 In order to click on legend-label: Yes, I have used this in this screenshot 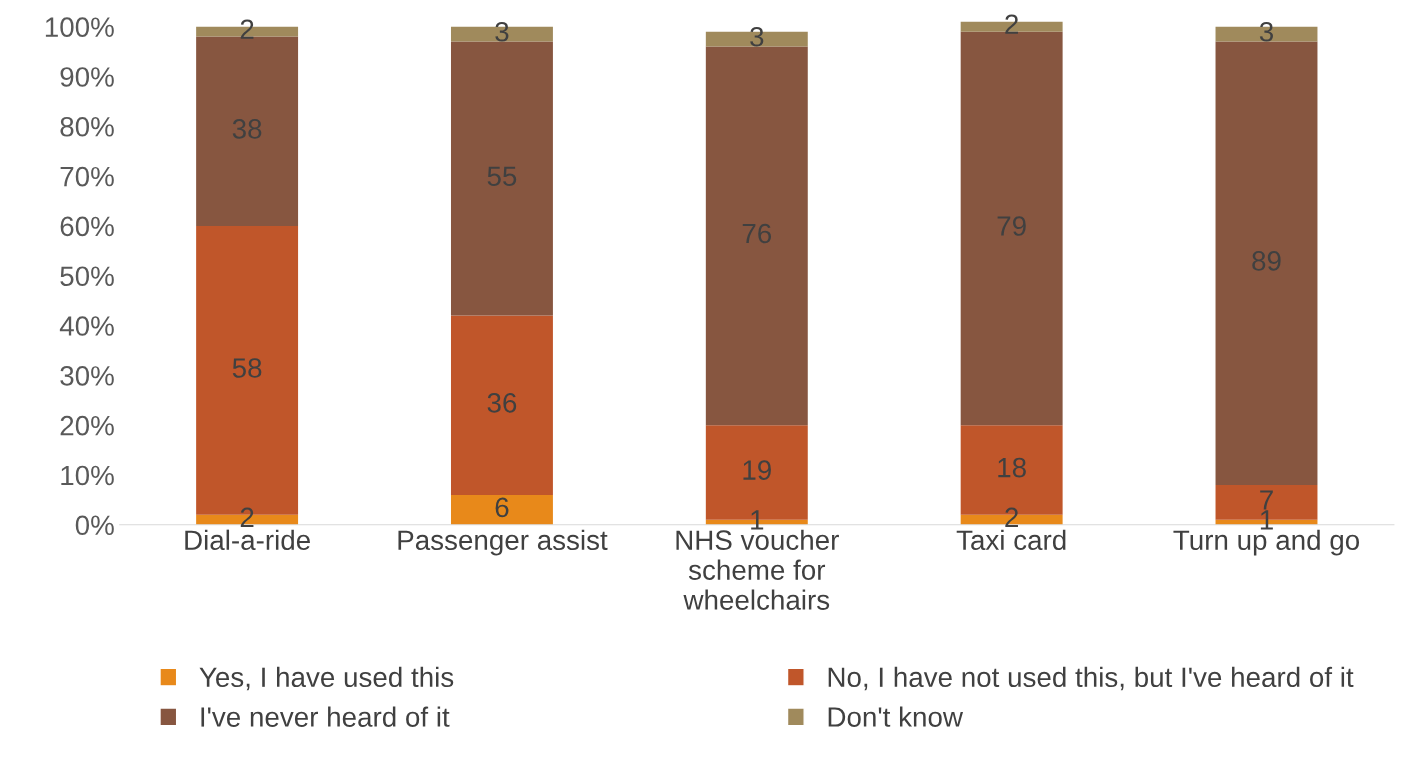, I will do `click(326, 678)`.